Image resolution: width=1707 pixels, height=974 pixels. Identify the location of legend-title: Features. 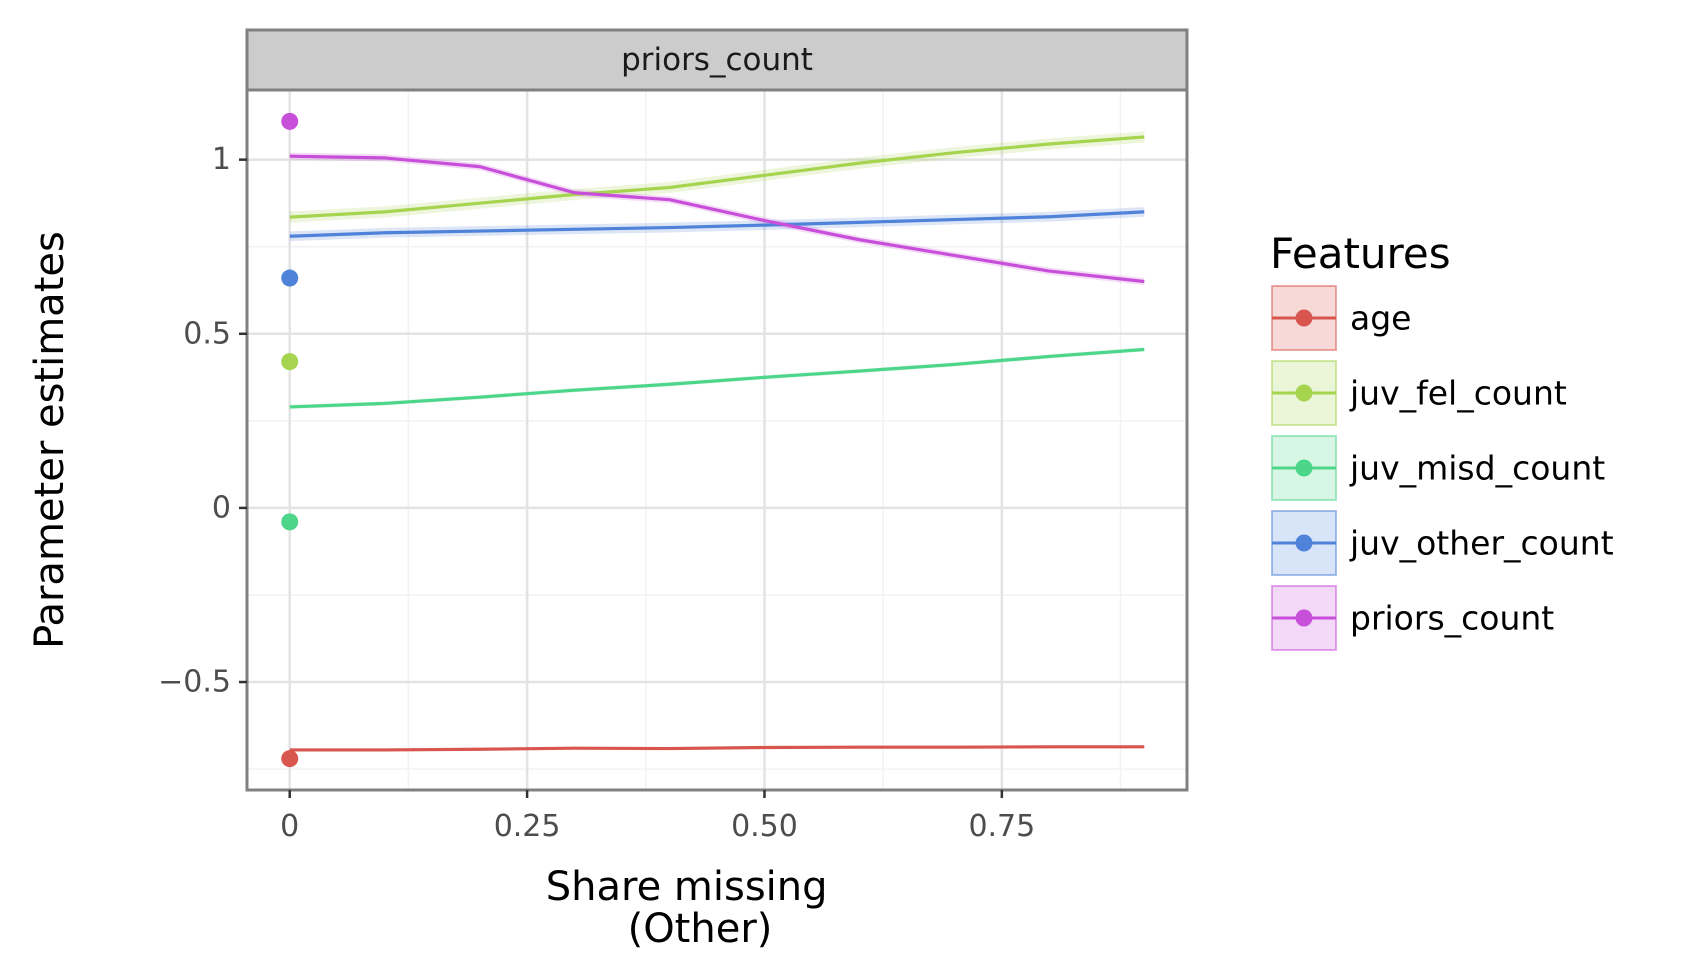
(1360, 253).